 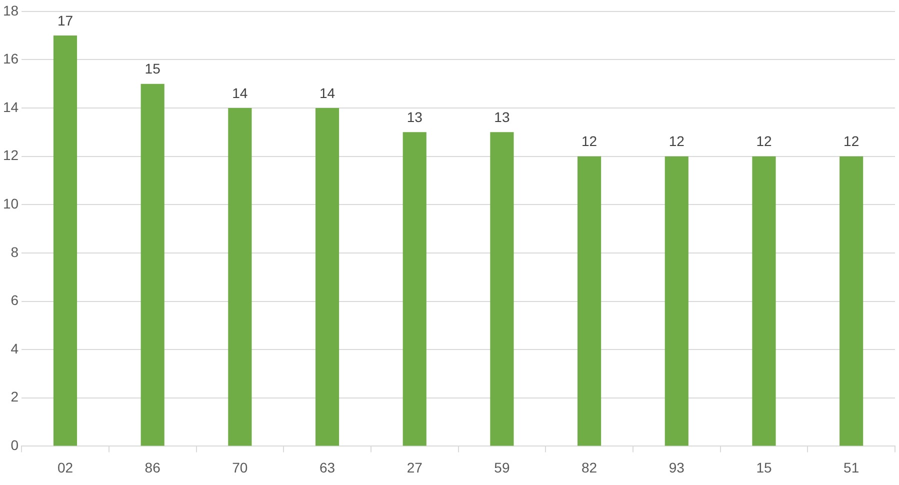 What do you see at coordinates (502, 467) in the screenshot?
I see `x-tick-label: 59` at bounding box center [502, 467].